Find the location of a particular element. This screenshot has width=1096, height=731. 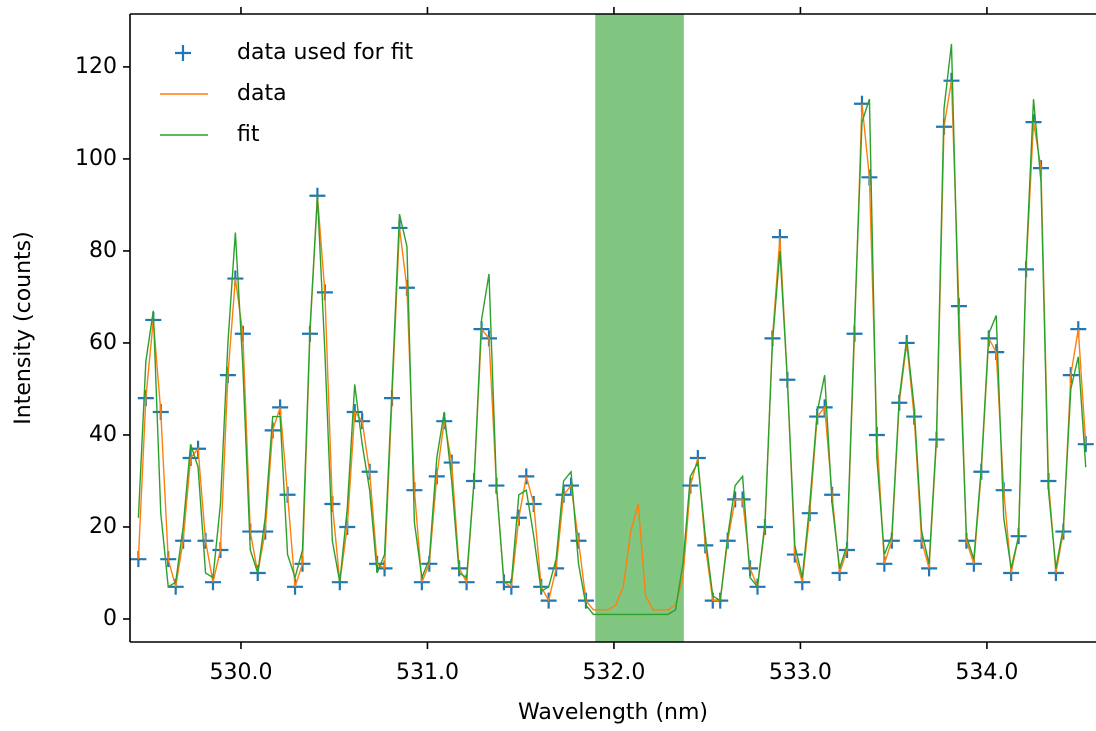

y-tick-label: 20 is located at coordinates (103, 526).